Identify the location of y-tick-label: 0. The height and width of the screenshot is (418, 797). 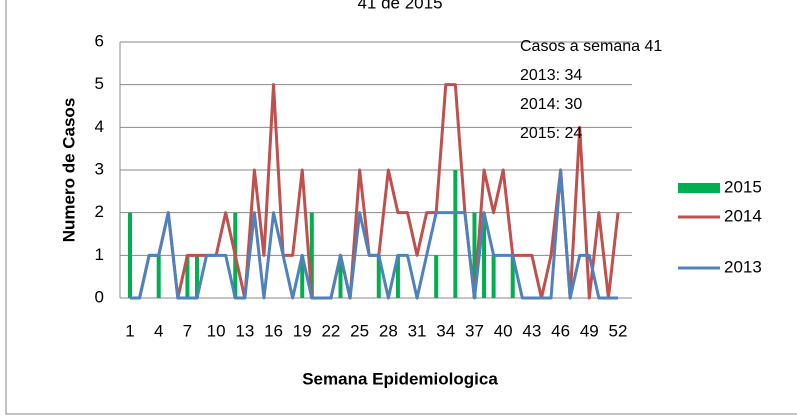
(99, 296).